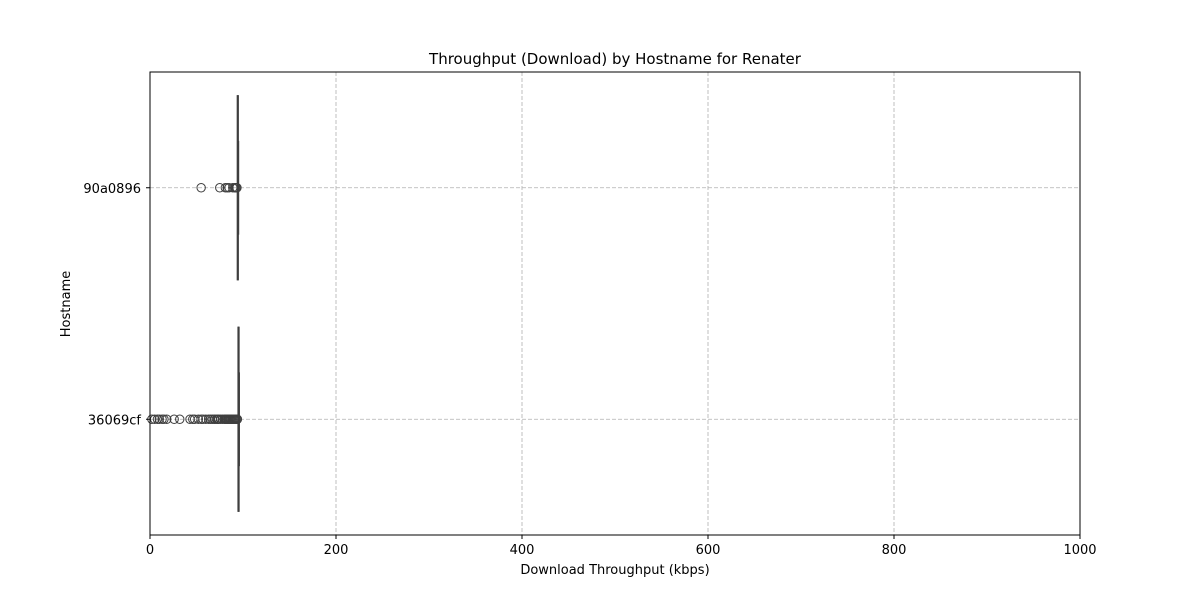 This screenshot has width=1200, height=604. I want to click on x-tick-label: 800, so click(894, 550).